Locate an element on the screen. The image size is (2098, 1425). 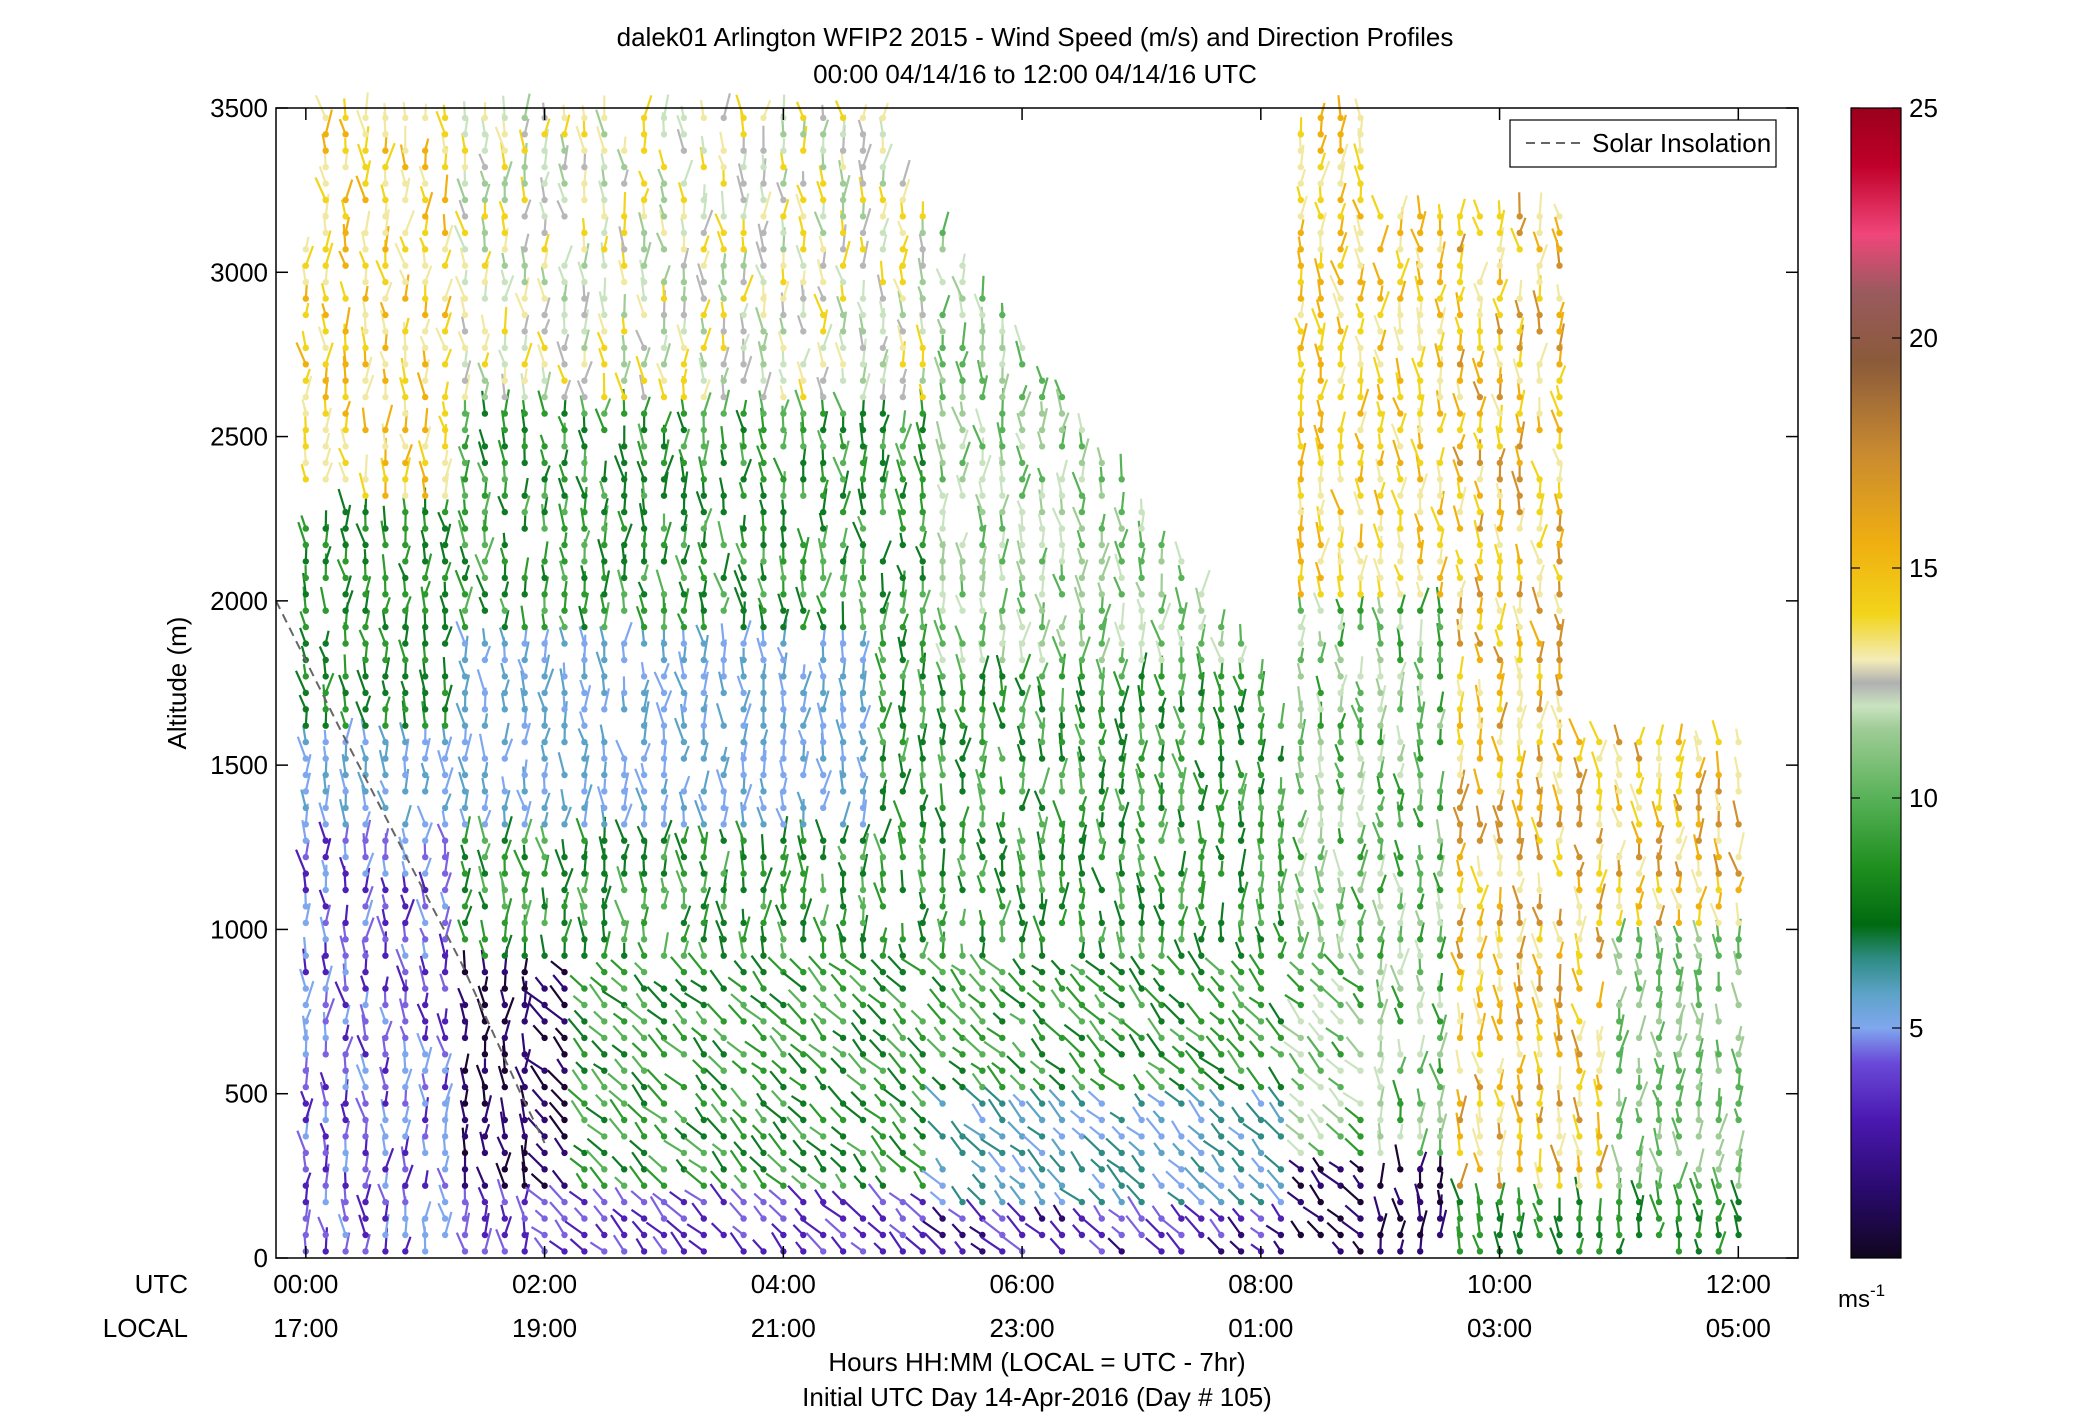
chart-subtitle: 00:00 04/14/16 to 12:00 04/14/16 UTC is located at coordinates (1035, 74).